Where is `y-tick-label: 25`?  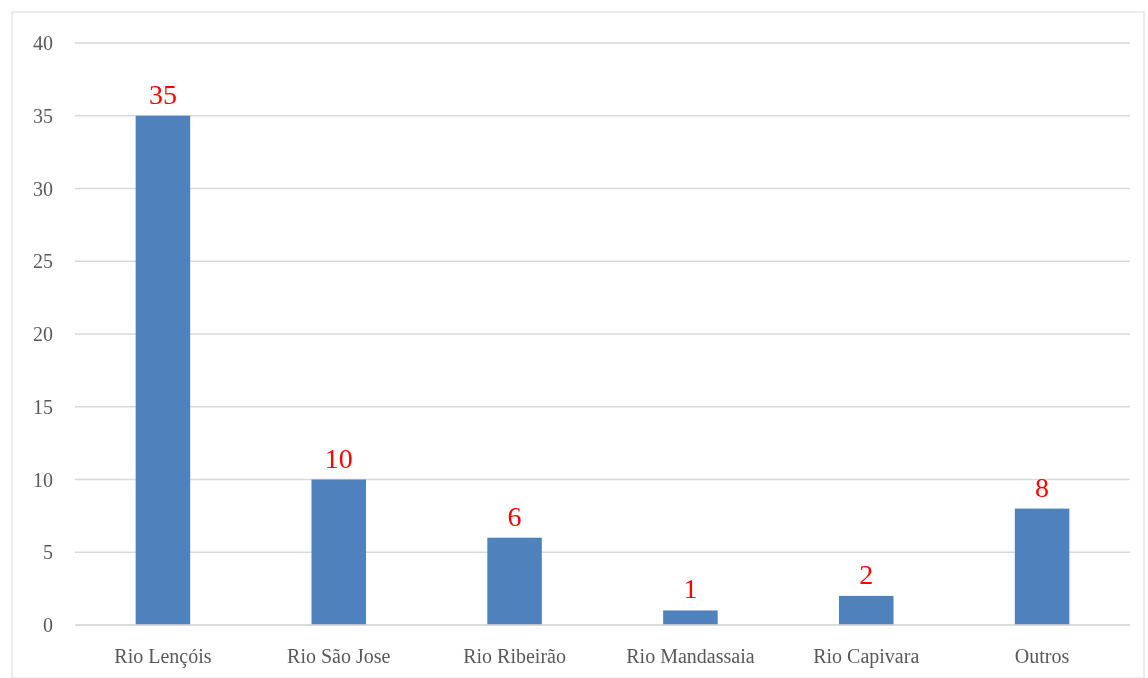 y-tick-label: 25 is located at coordinates (43, 261).